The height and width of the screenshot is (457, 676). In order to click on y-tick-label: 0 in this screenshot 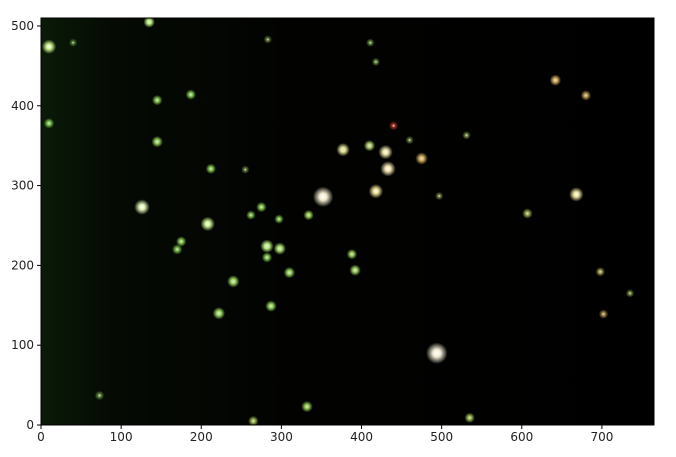, I will do `click(30, 425)`.